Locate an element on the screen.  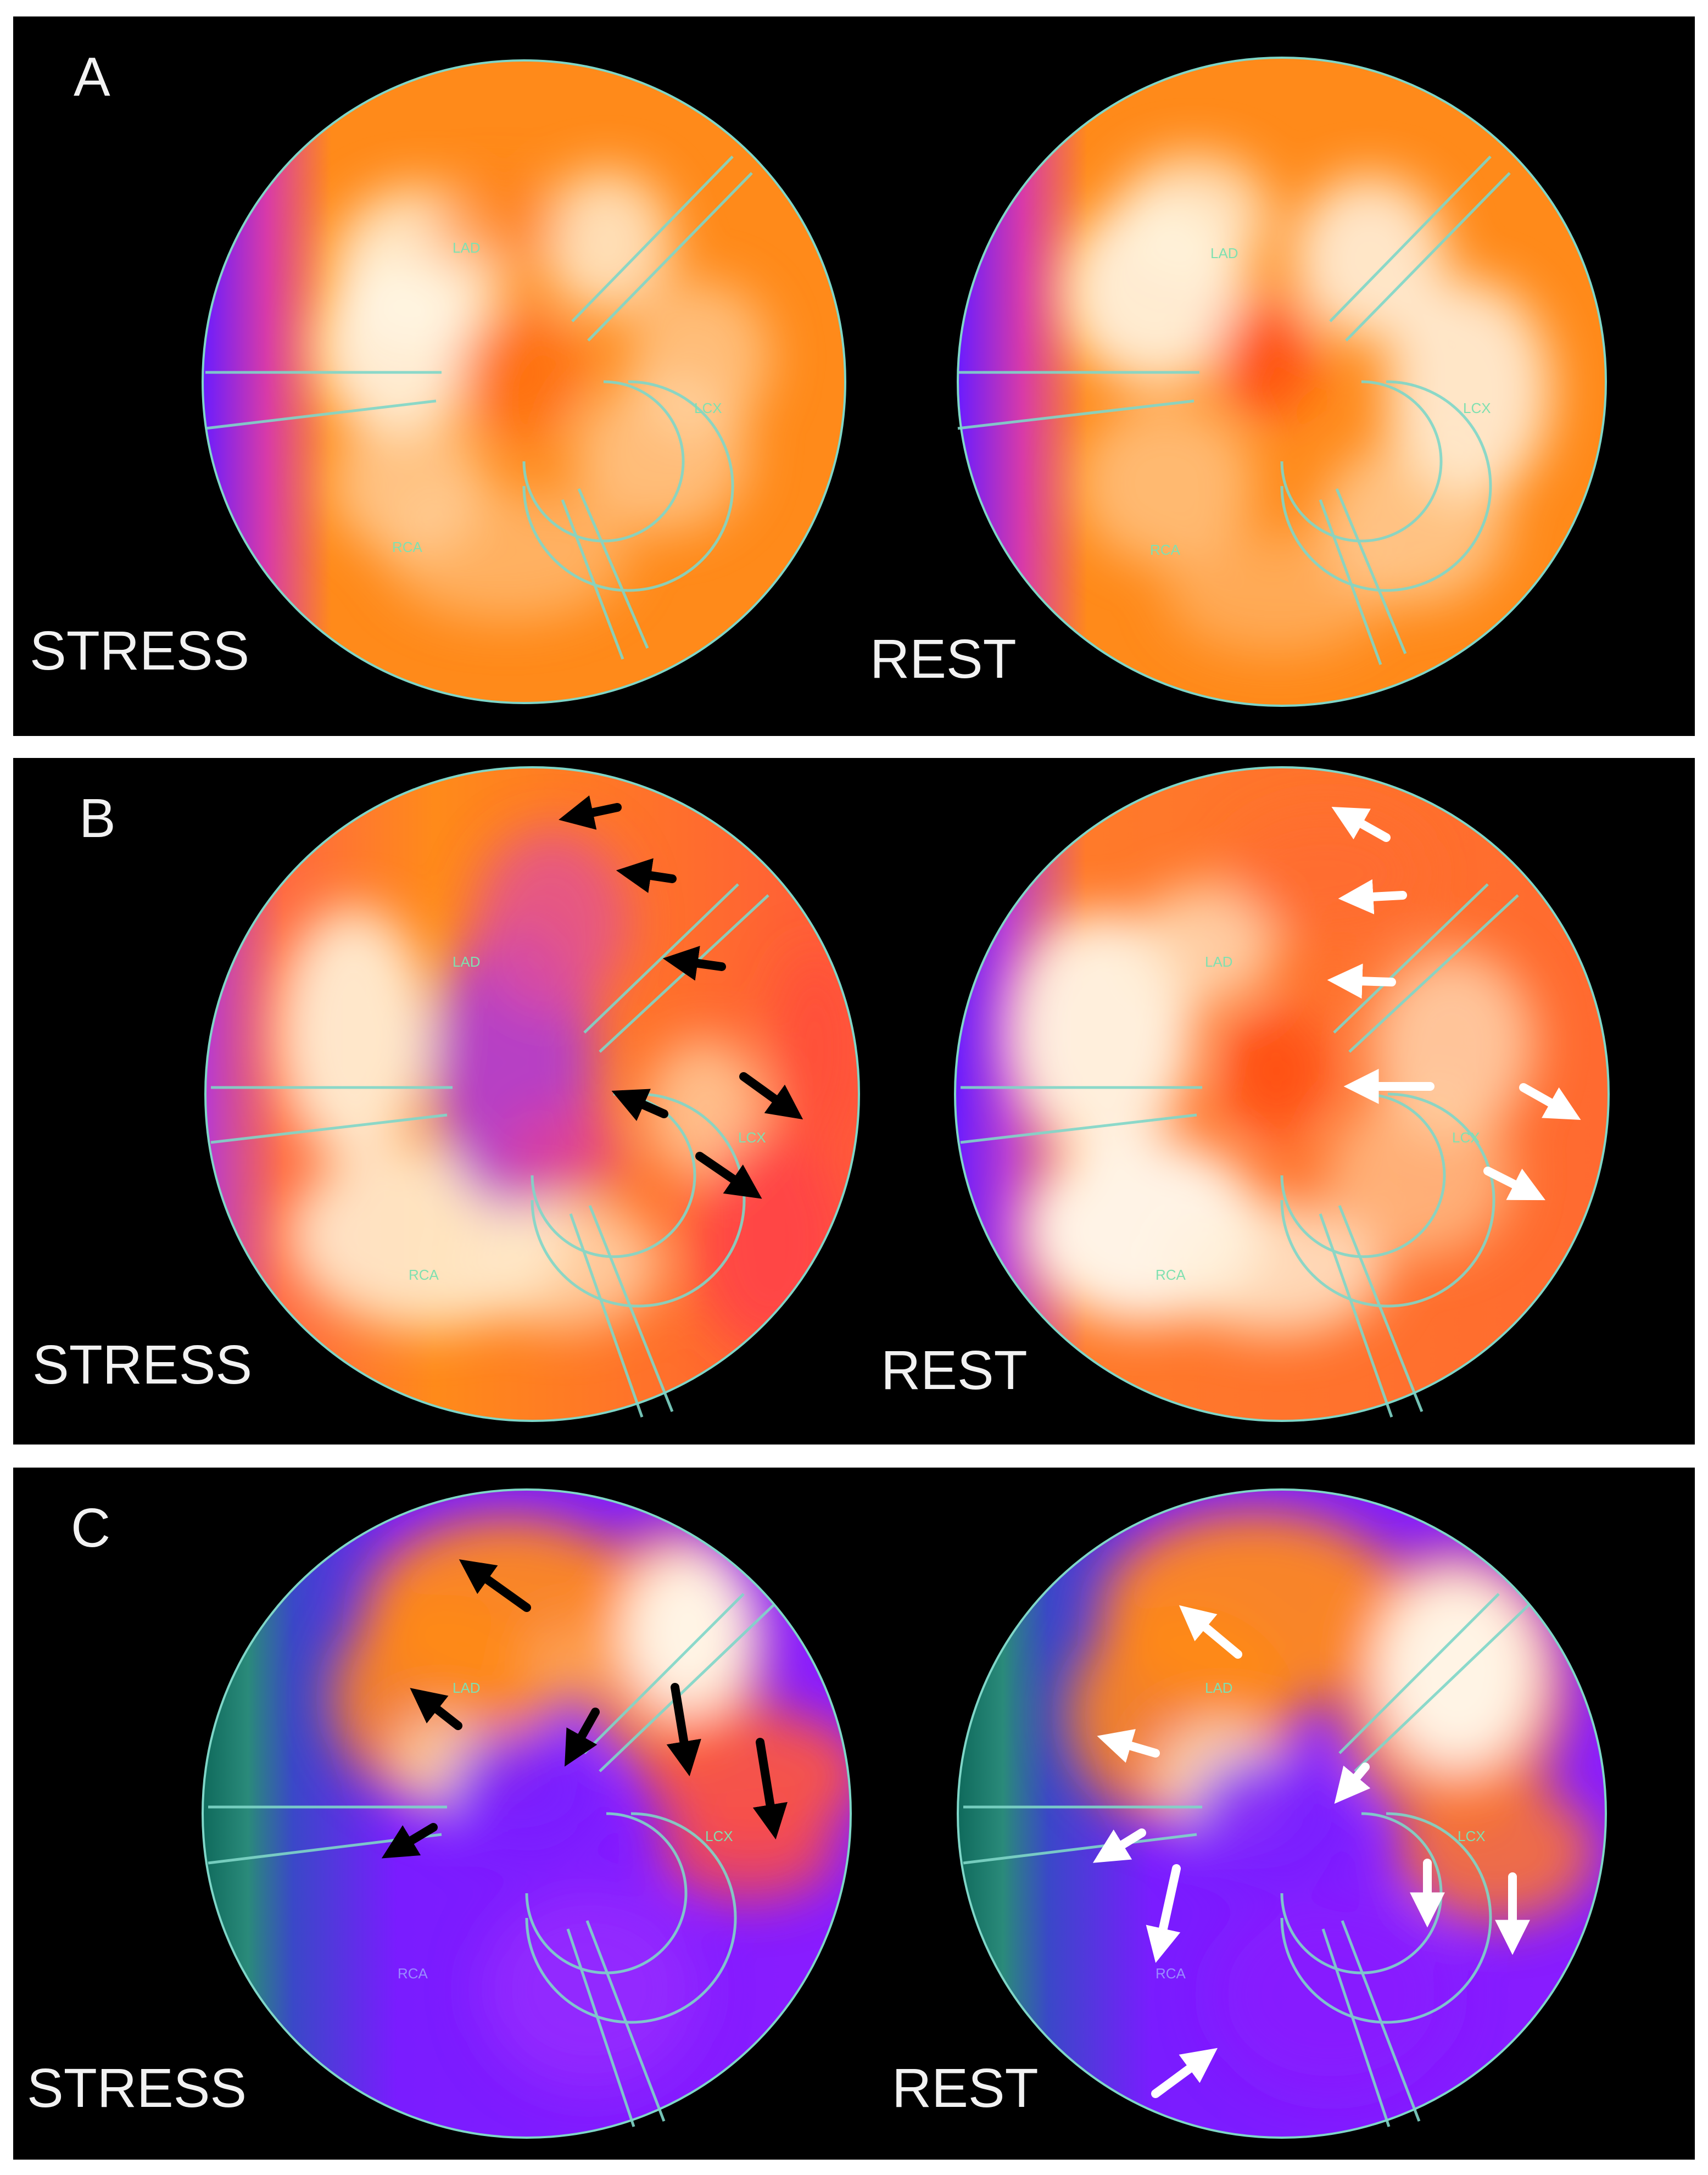
arrows-rest-c is located at coordinates (1311, 1851).